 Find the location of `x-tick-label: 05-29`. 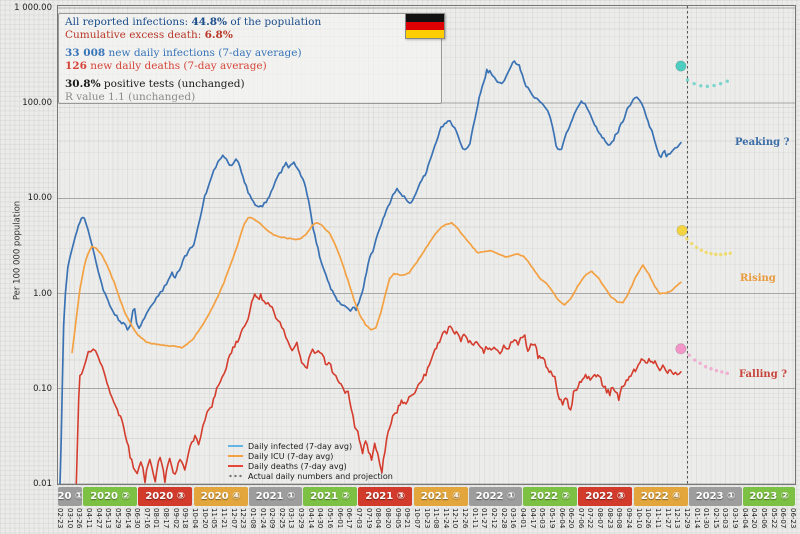

x-tick-label: 05-29 is located at coordinates (117, 518).